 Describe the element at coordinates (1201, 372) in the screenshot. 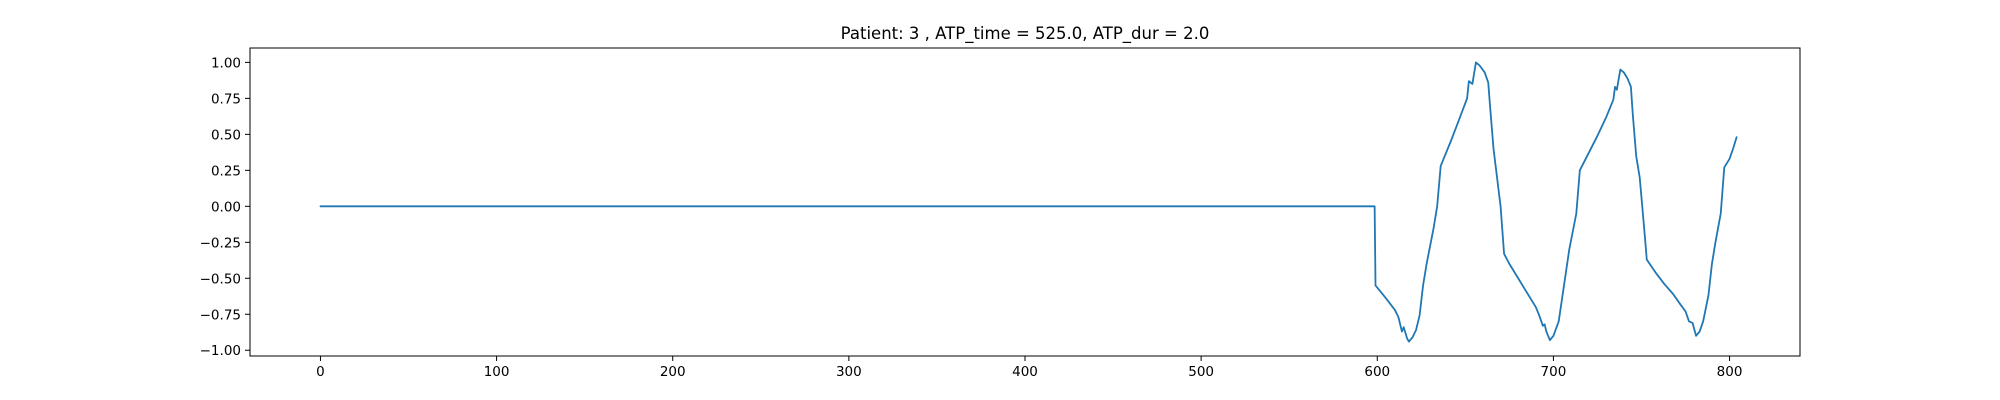

I see `x-tick-label: 500` at that location.